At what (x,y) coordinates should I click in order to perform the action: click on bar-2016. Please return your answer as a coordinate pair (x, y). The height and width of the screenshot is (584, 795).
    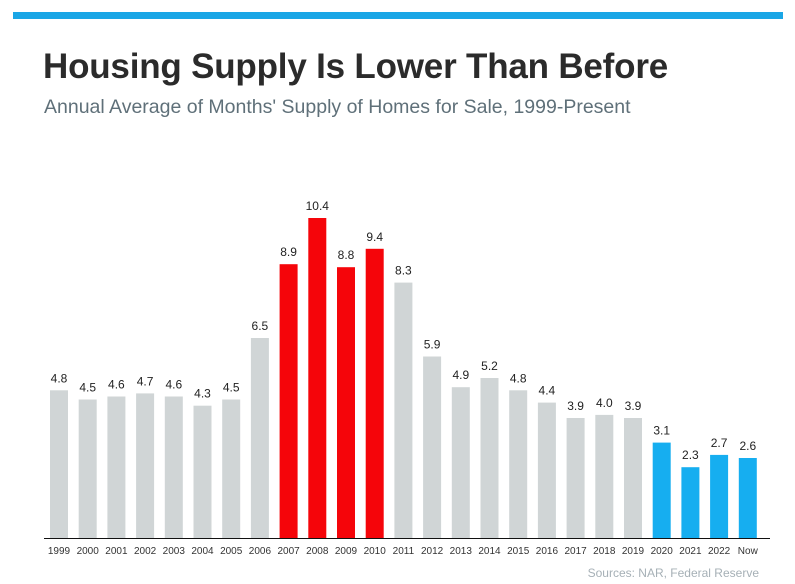
    Looking at the image, I should click on (546, 470).